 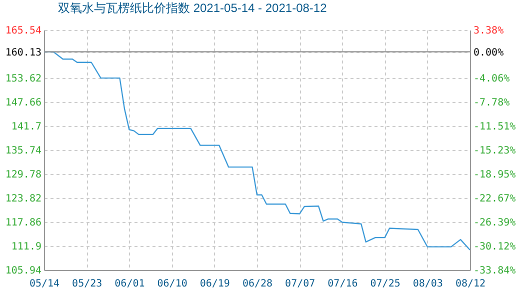 What do you see at coordinates (300, 284) in the screenshot?
I see `x-tick-label: 07/07` at bounding box center [300, 284].